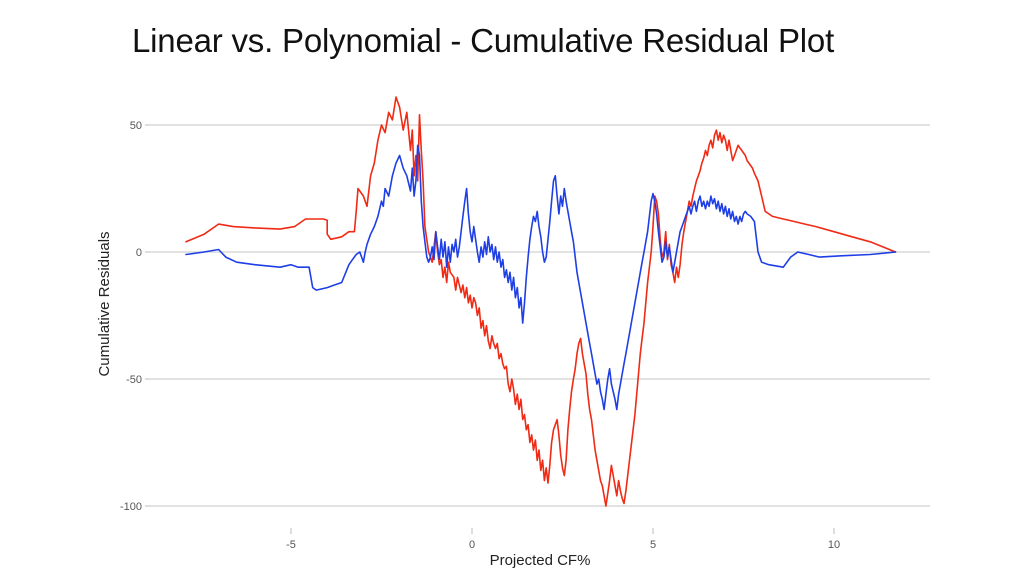  Describe the element at coordinates (291, 545) in the screenshot. I see `x-tick-label: -5` at that location.